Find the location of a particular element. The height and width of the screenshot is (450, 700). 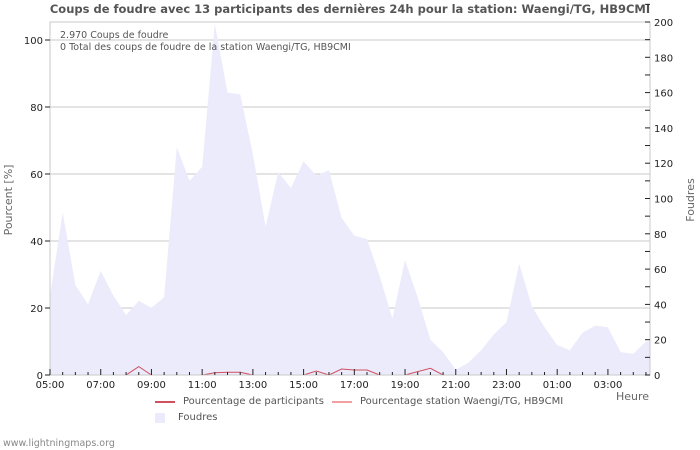

y2-tick-label: 40 is located at coordinates (660, 305).